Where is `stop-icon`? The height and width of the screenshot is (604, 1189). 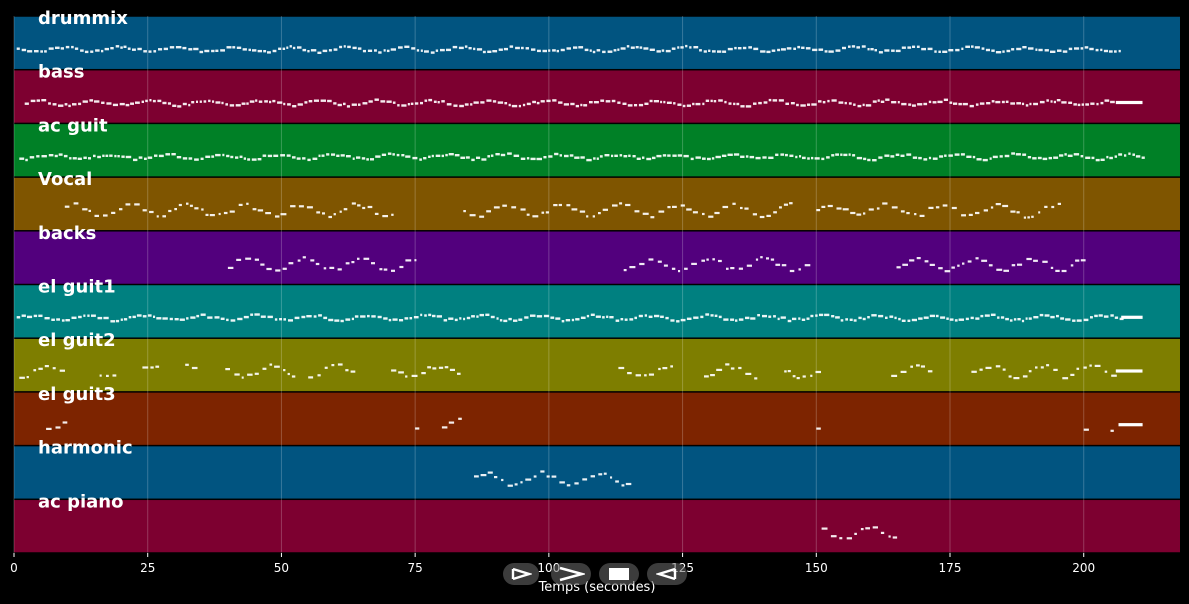
stop-icon is located at coordinates (619, 574).